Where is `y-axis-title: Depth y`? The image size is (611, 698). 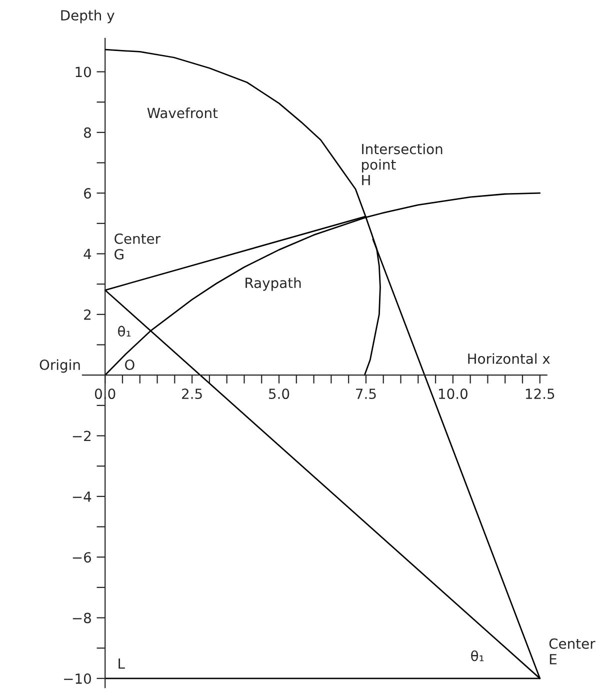 y-axis-title: Depth y is located at coordinates (87, 17).